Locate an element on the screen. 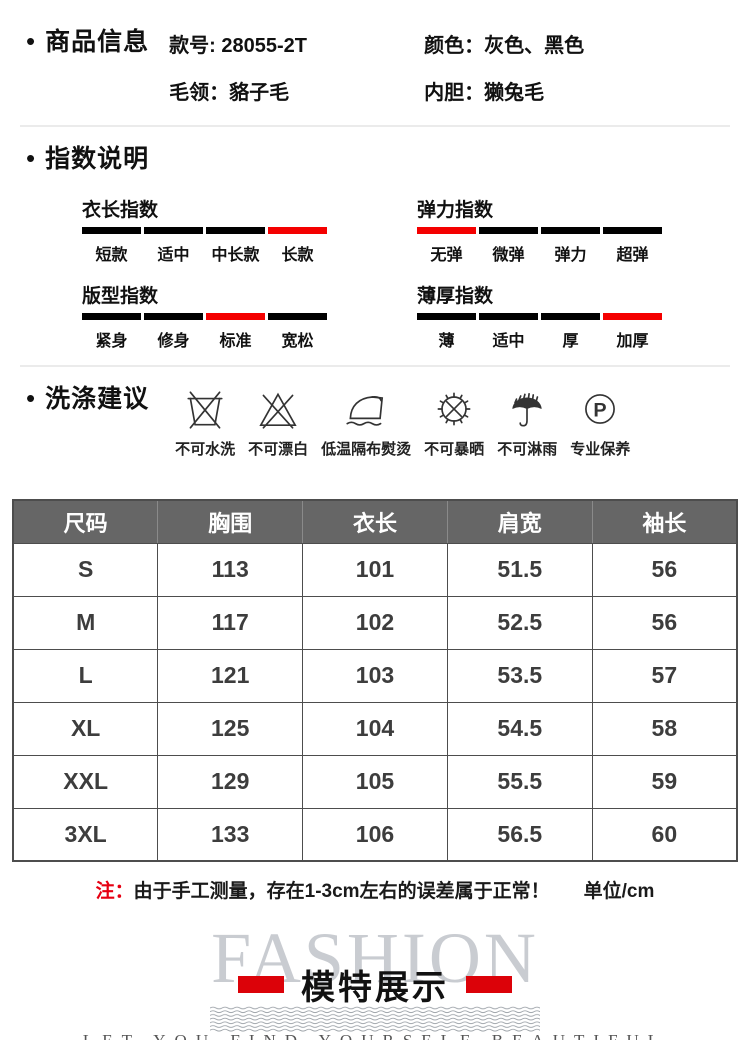 This screenshot has height=1040, width=750. cell: 101 is located at coordinates (375, 569).